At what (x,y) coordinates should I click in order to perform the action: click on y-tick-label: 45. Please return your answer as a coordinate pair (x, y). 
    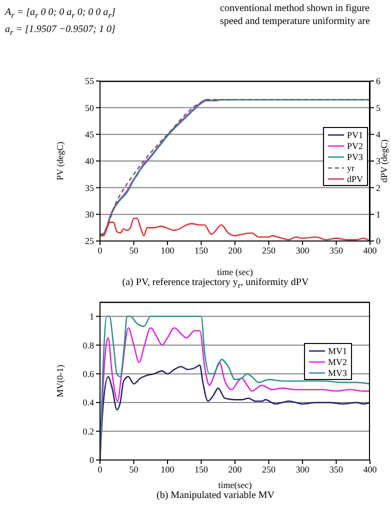
    Looking at the image, I should click on (89, 135).